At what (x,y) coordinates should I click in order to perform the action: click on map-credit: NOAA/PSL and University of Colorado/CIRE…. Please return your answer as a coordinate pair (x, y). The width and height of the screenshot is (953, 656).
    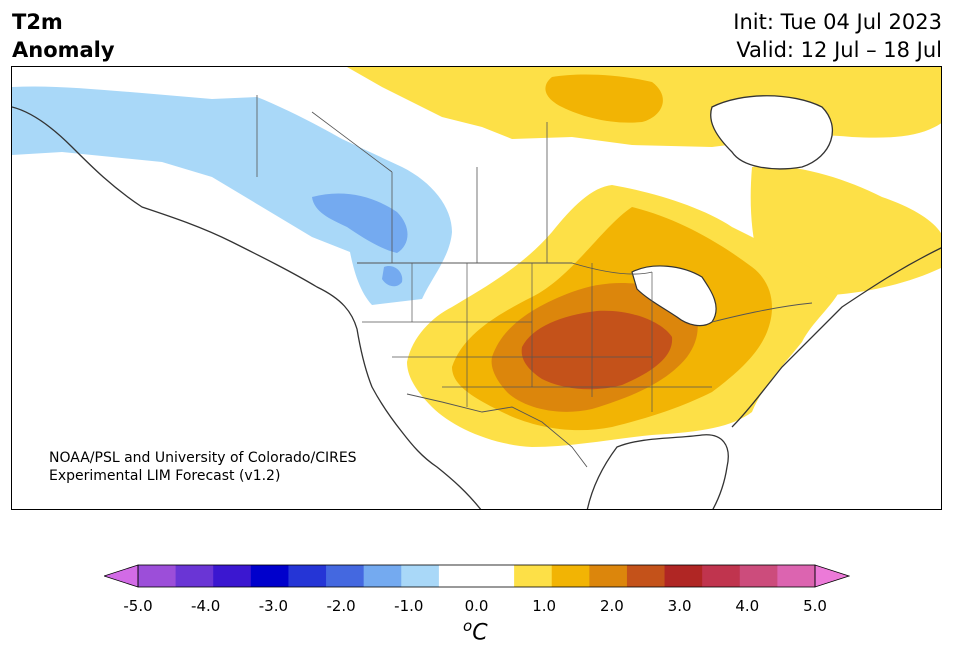
    Looking at the image, I should click on (203, 467).